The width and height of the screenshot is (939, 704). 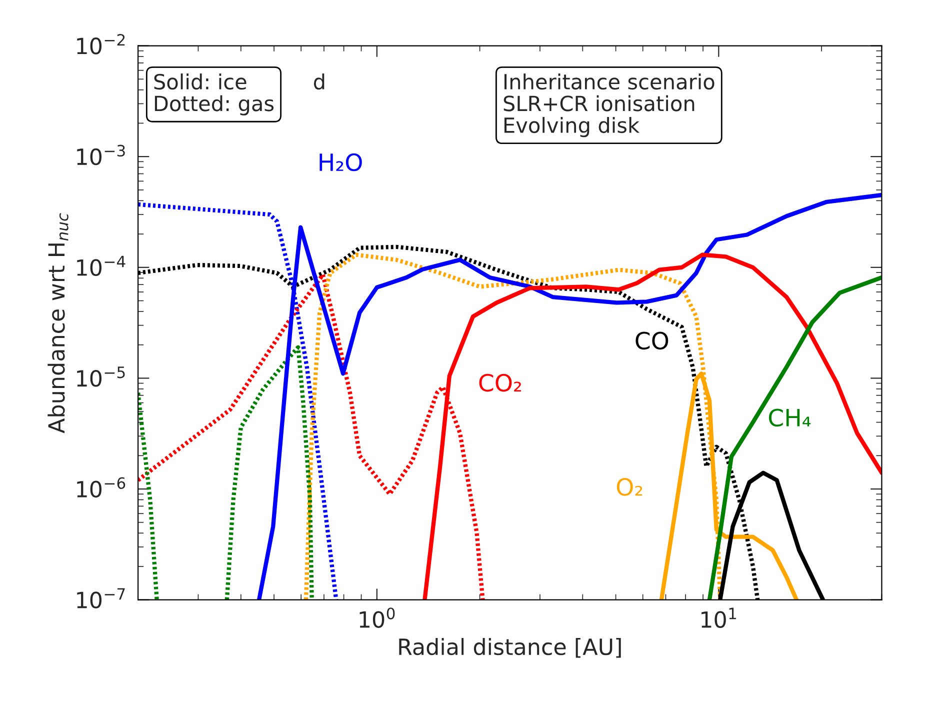 I want to click on series-label: CH₄, so click(x=789, y=417).